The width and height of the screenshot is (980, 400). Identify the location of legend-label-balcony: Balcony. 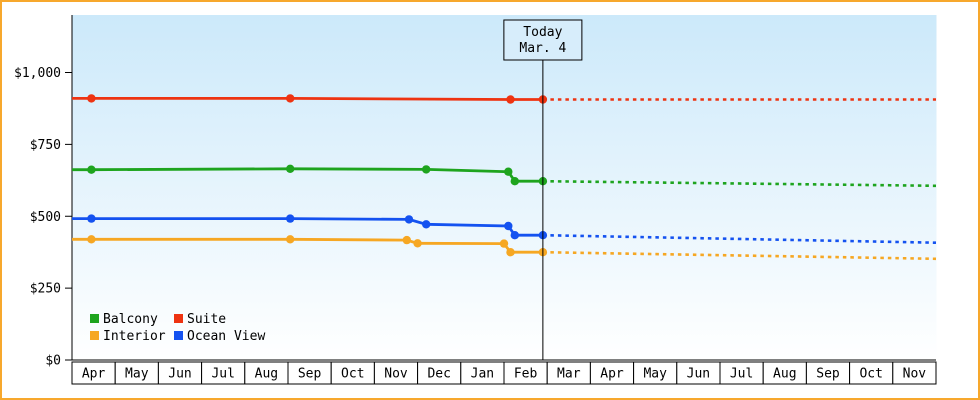
(130, 319).